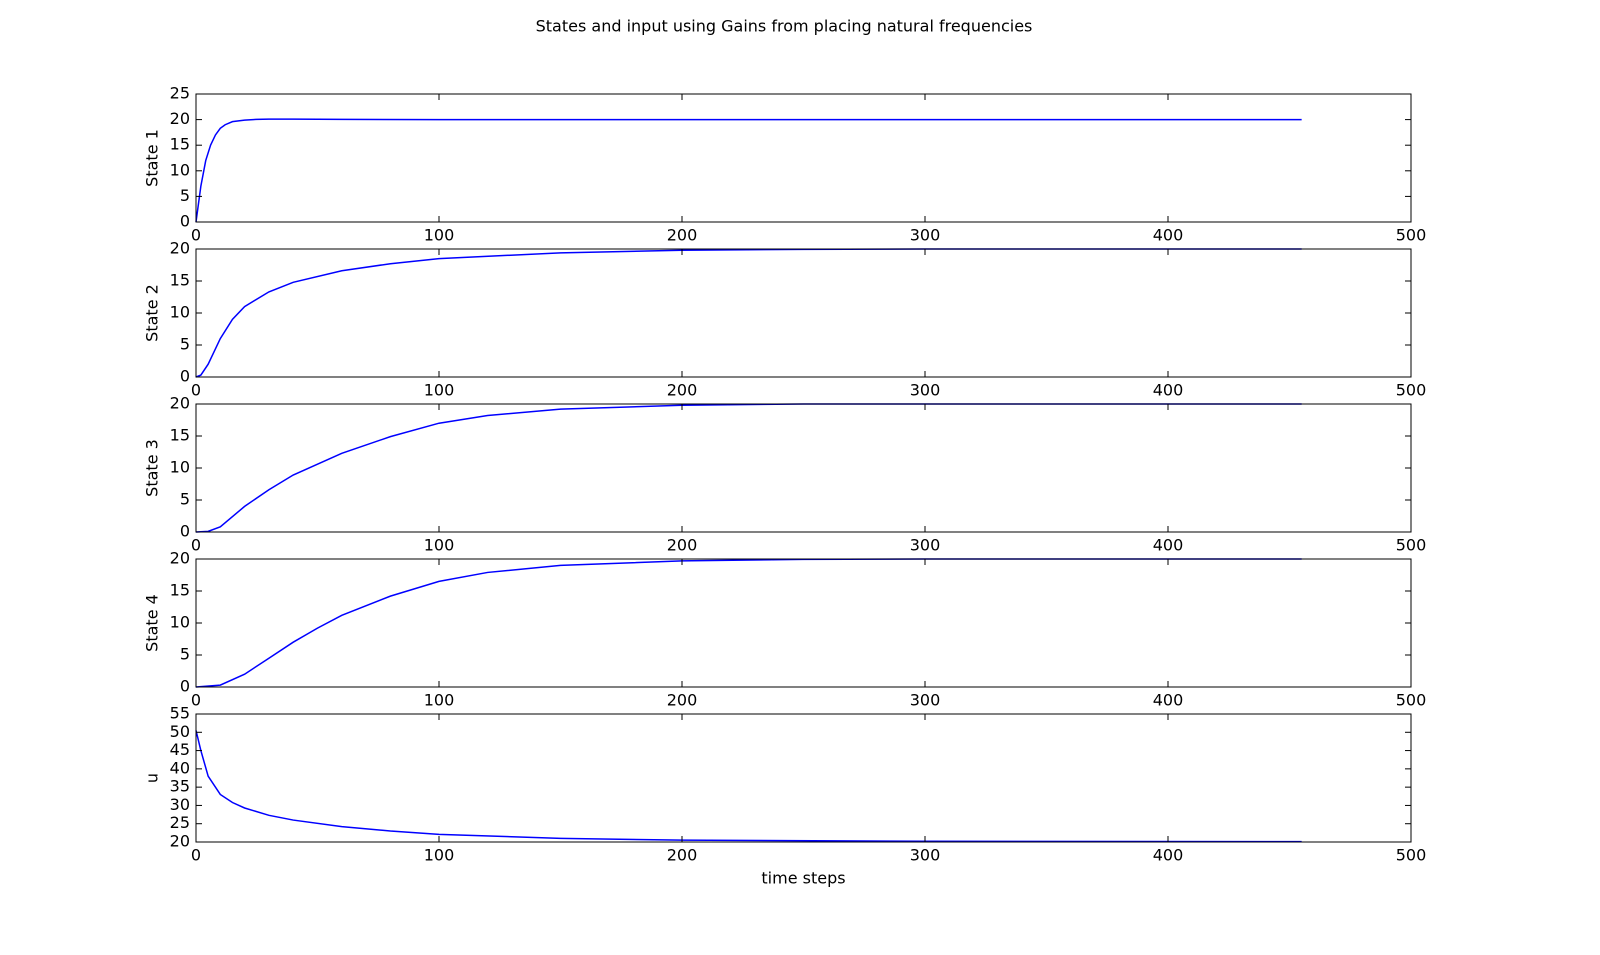 The width and height of the screenshot is (1600, 955). What do you see at coordinates (152, 623) in the screenshot?
I see `y-axis-label: State 4` at bounding box center [152, 623].